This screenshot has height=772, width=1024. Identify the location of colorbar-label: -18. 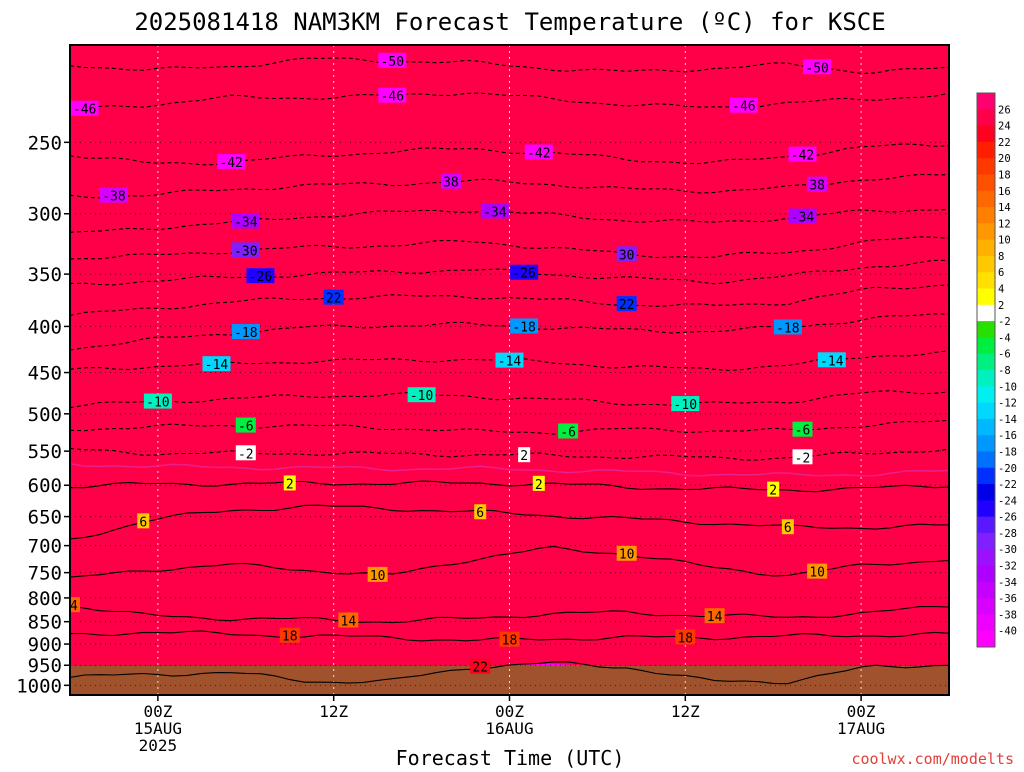
(1007, 452).